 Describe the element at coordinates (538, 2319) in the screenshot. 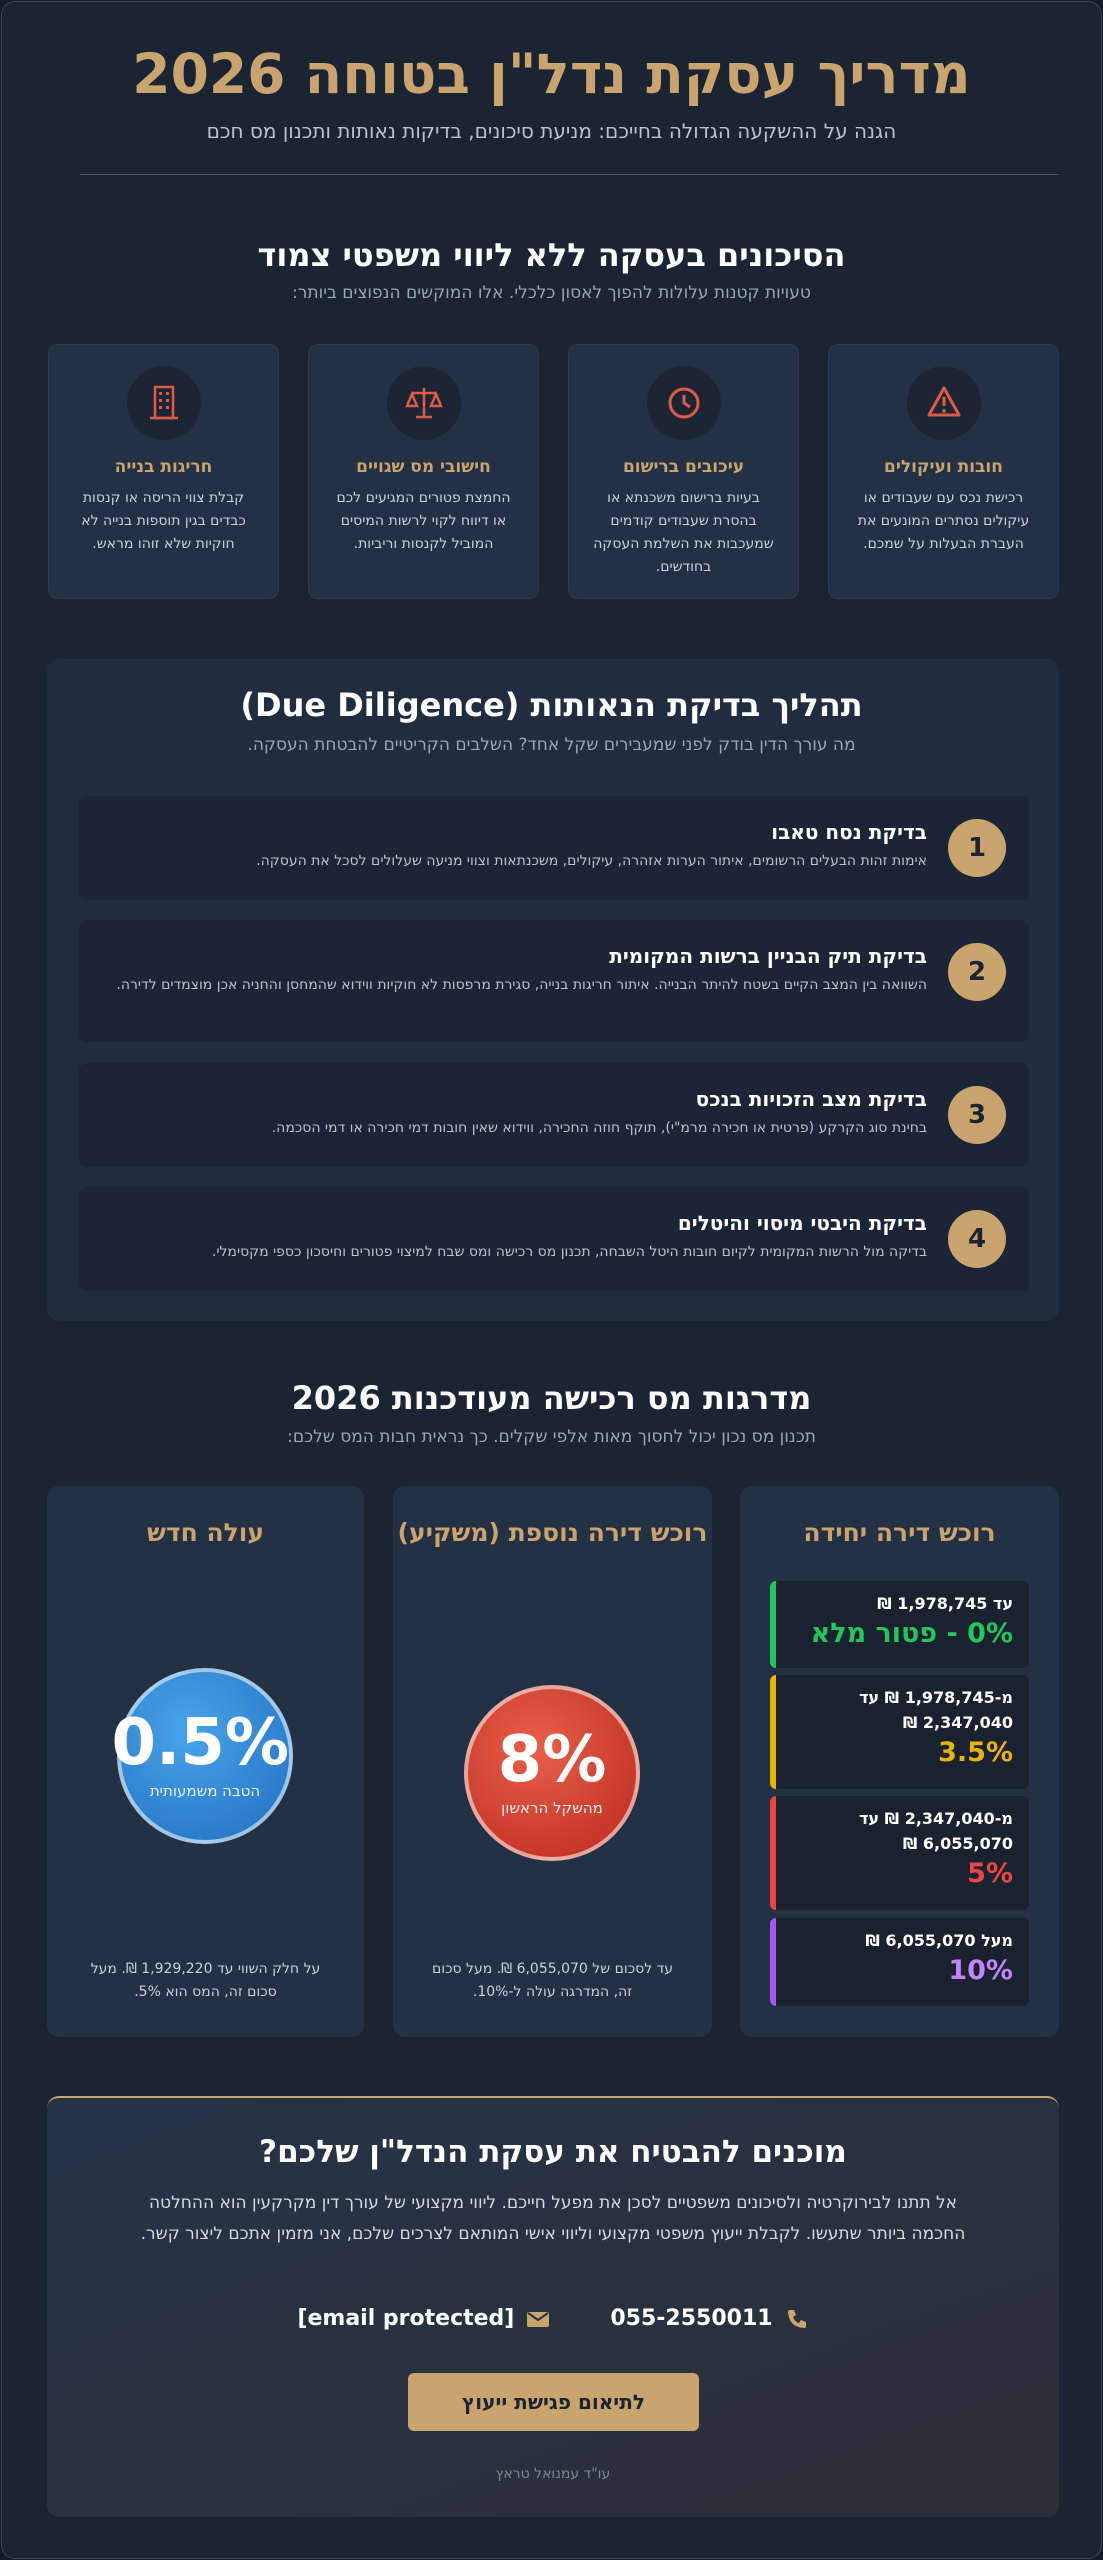

I see `mail-icon` at that location.